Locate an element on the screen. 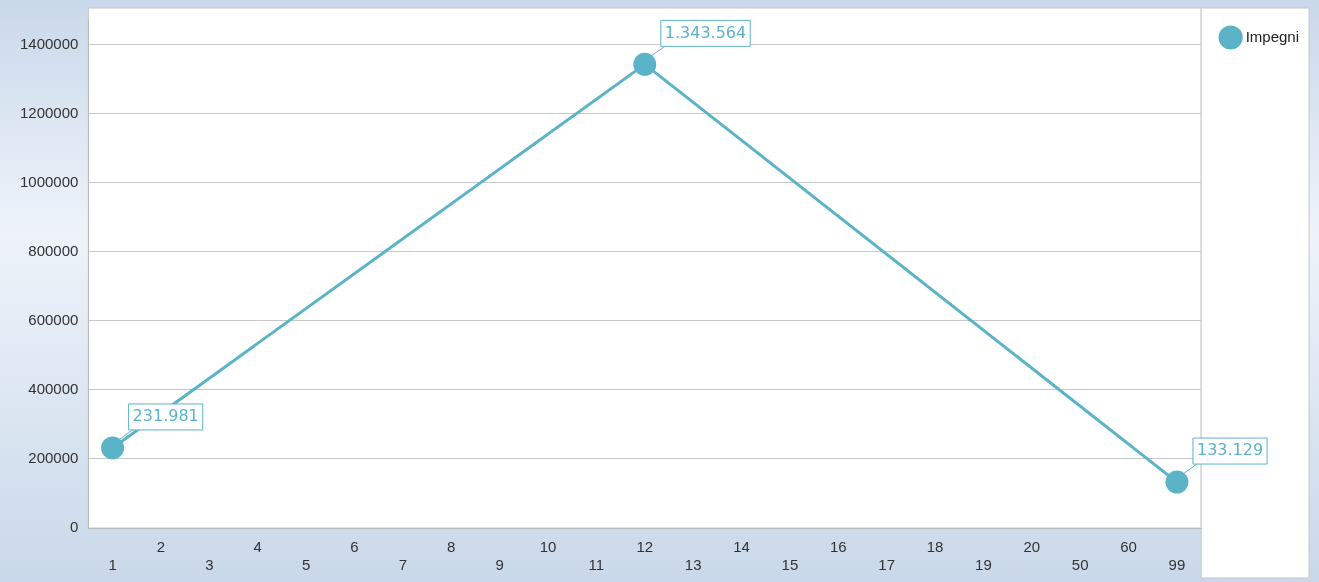 The width and height of the screenshot is (1319, 582). x-tick-label: 19 is located at coordinates (983, 565).